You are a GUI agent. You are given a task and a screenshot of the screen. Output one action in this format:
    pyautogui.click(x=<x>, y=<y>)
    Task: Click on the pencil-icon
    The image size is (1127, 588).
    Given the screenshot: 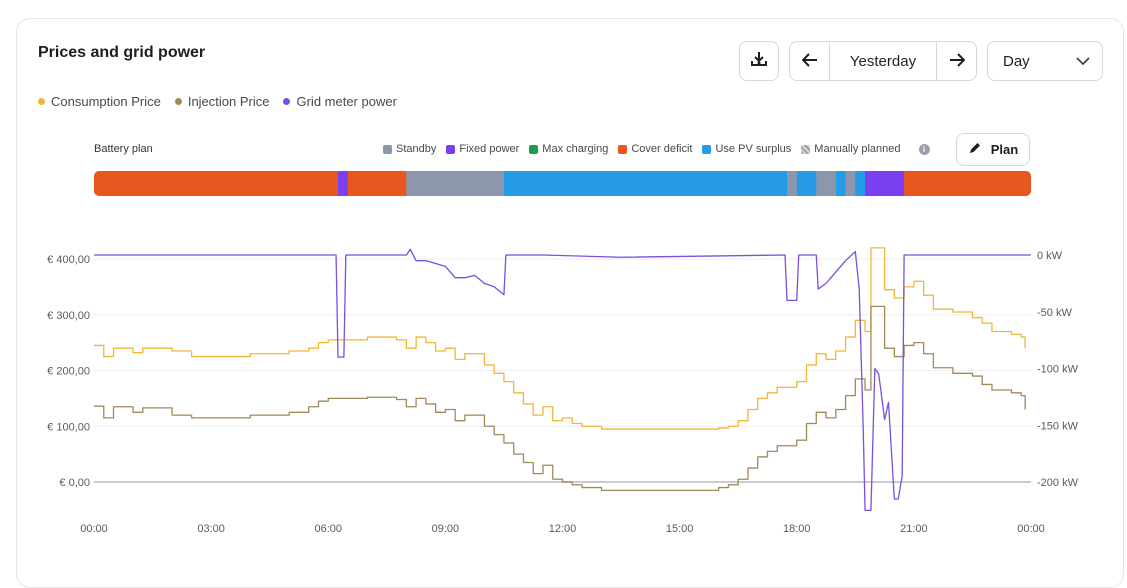 What is the action you would take?
    pyautogui.click(x=975, y=149)
    